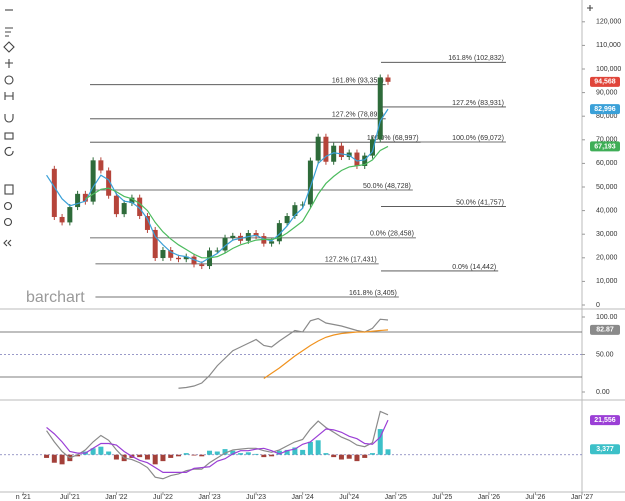  Describe the element at coordinates (607, 317) in the screenshot. I see `y-tick-label: 100.00` at that location.